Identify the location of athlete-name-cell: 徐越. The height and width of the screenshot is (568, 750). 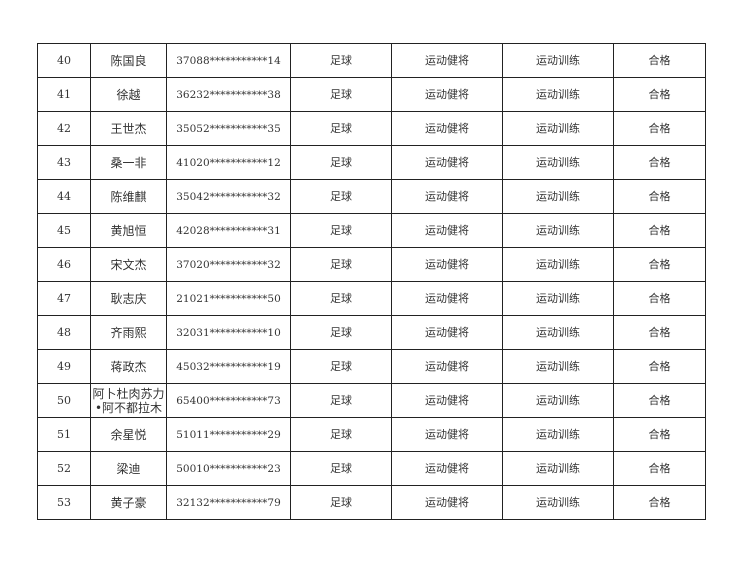
(128, 94).